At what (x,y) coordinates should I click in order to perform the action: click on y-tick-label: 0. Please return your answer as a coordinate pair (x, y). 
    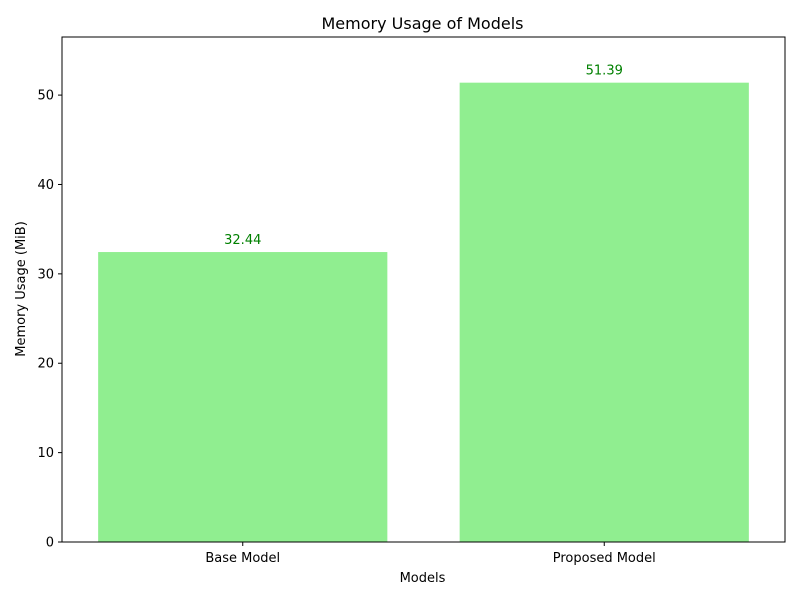
    Looking at the image, I should click on (50, 543).